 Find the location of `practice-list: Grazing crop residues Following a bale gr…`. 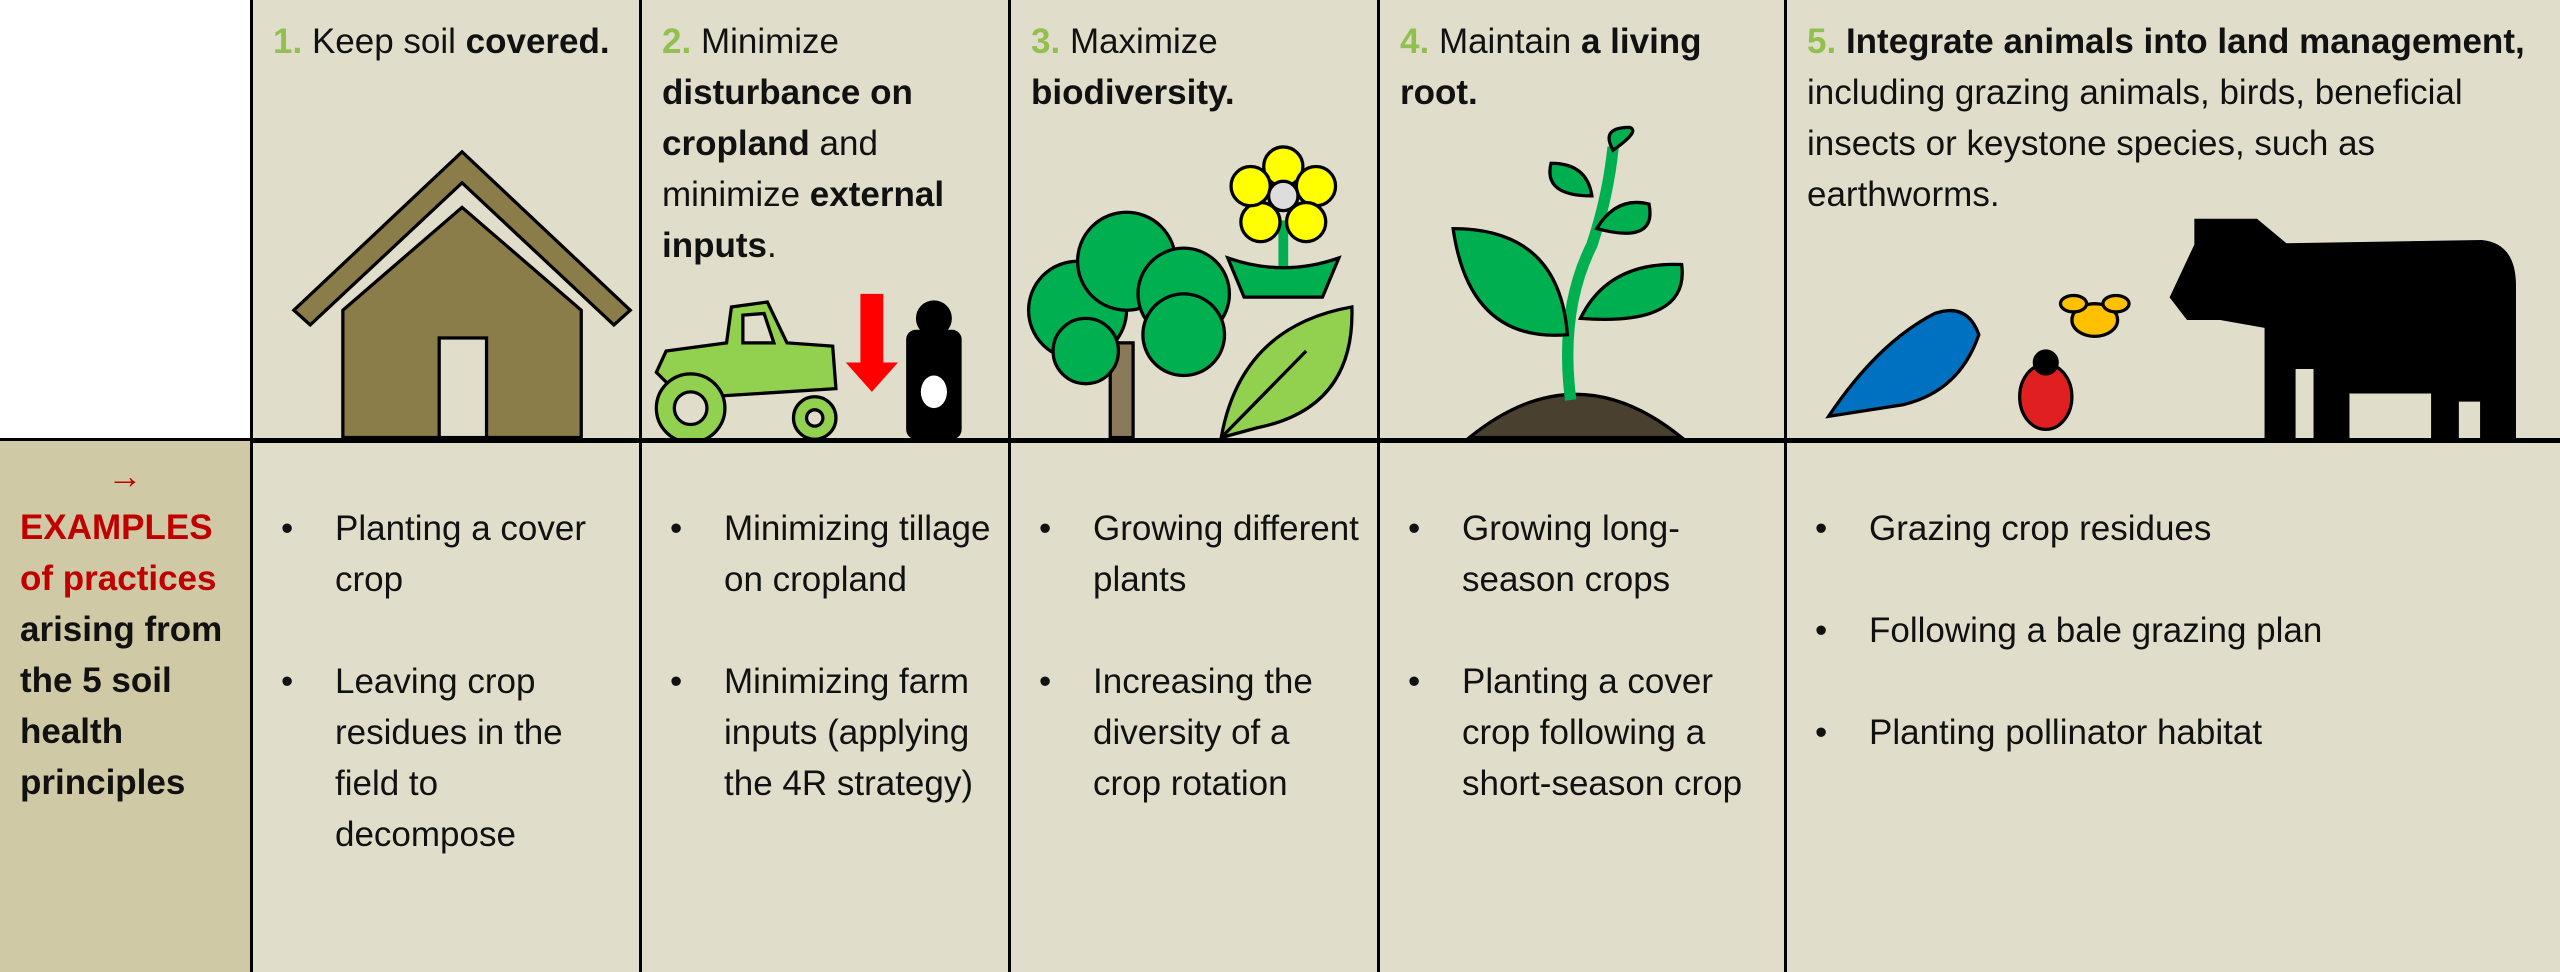

practice-list: Grazing crop residues Following a bale gr… is located at coordinates (2176, 630).